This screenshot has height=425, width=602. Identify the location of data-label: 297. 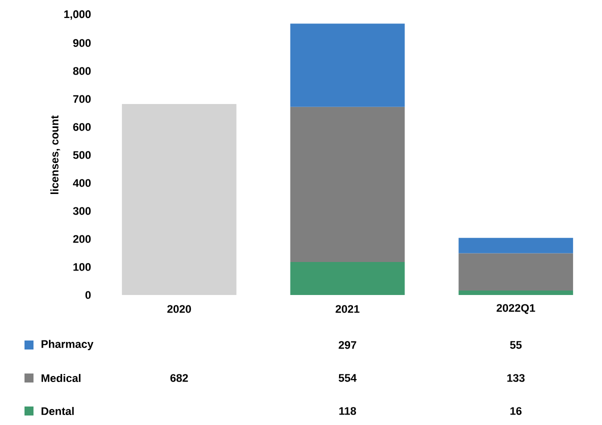
(347, 345).